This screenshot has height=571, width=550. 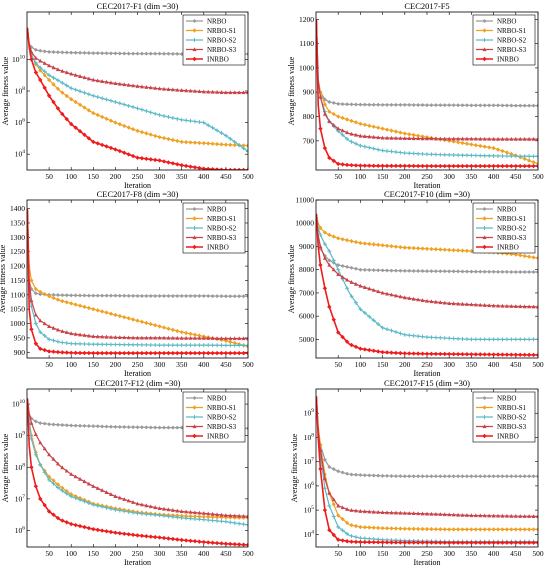 I want to click on legend-label: NRBO-S3, so click(x=222, y=50).